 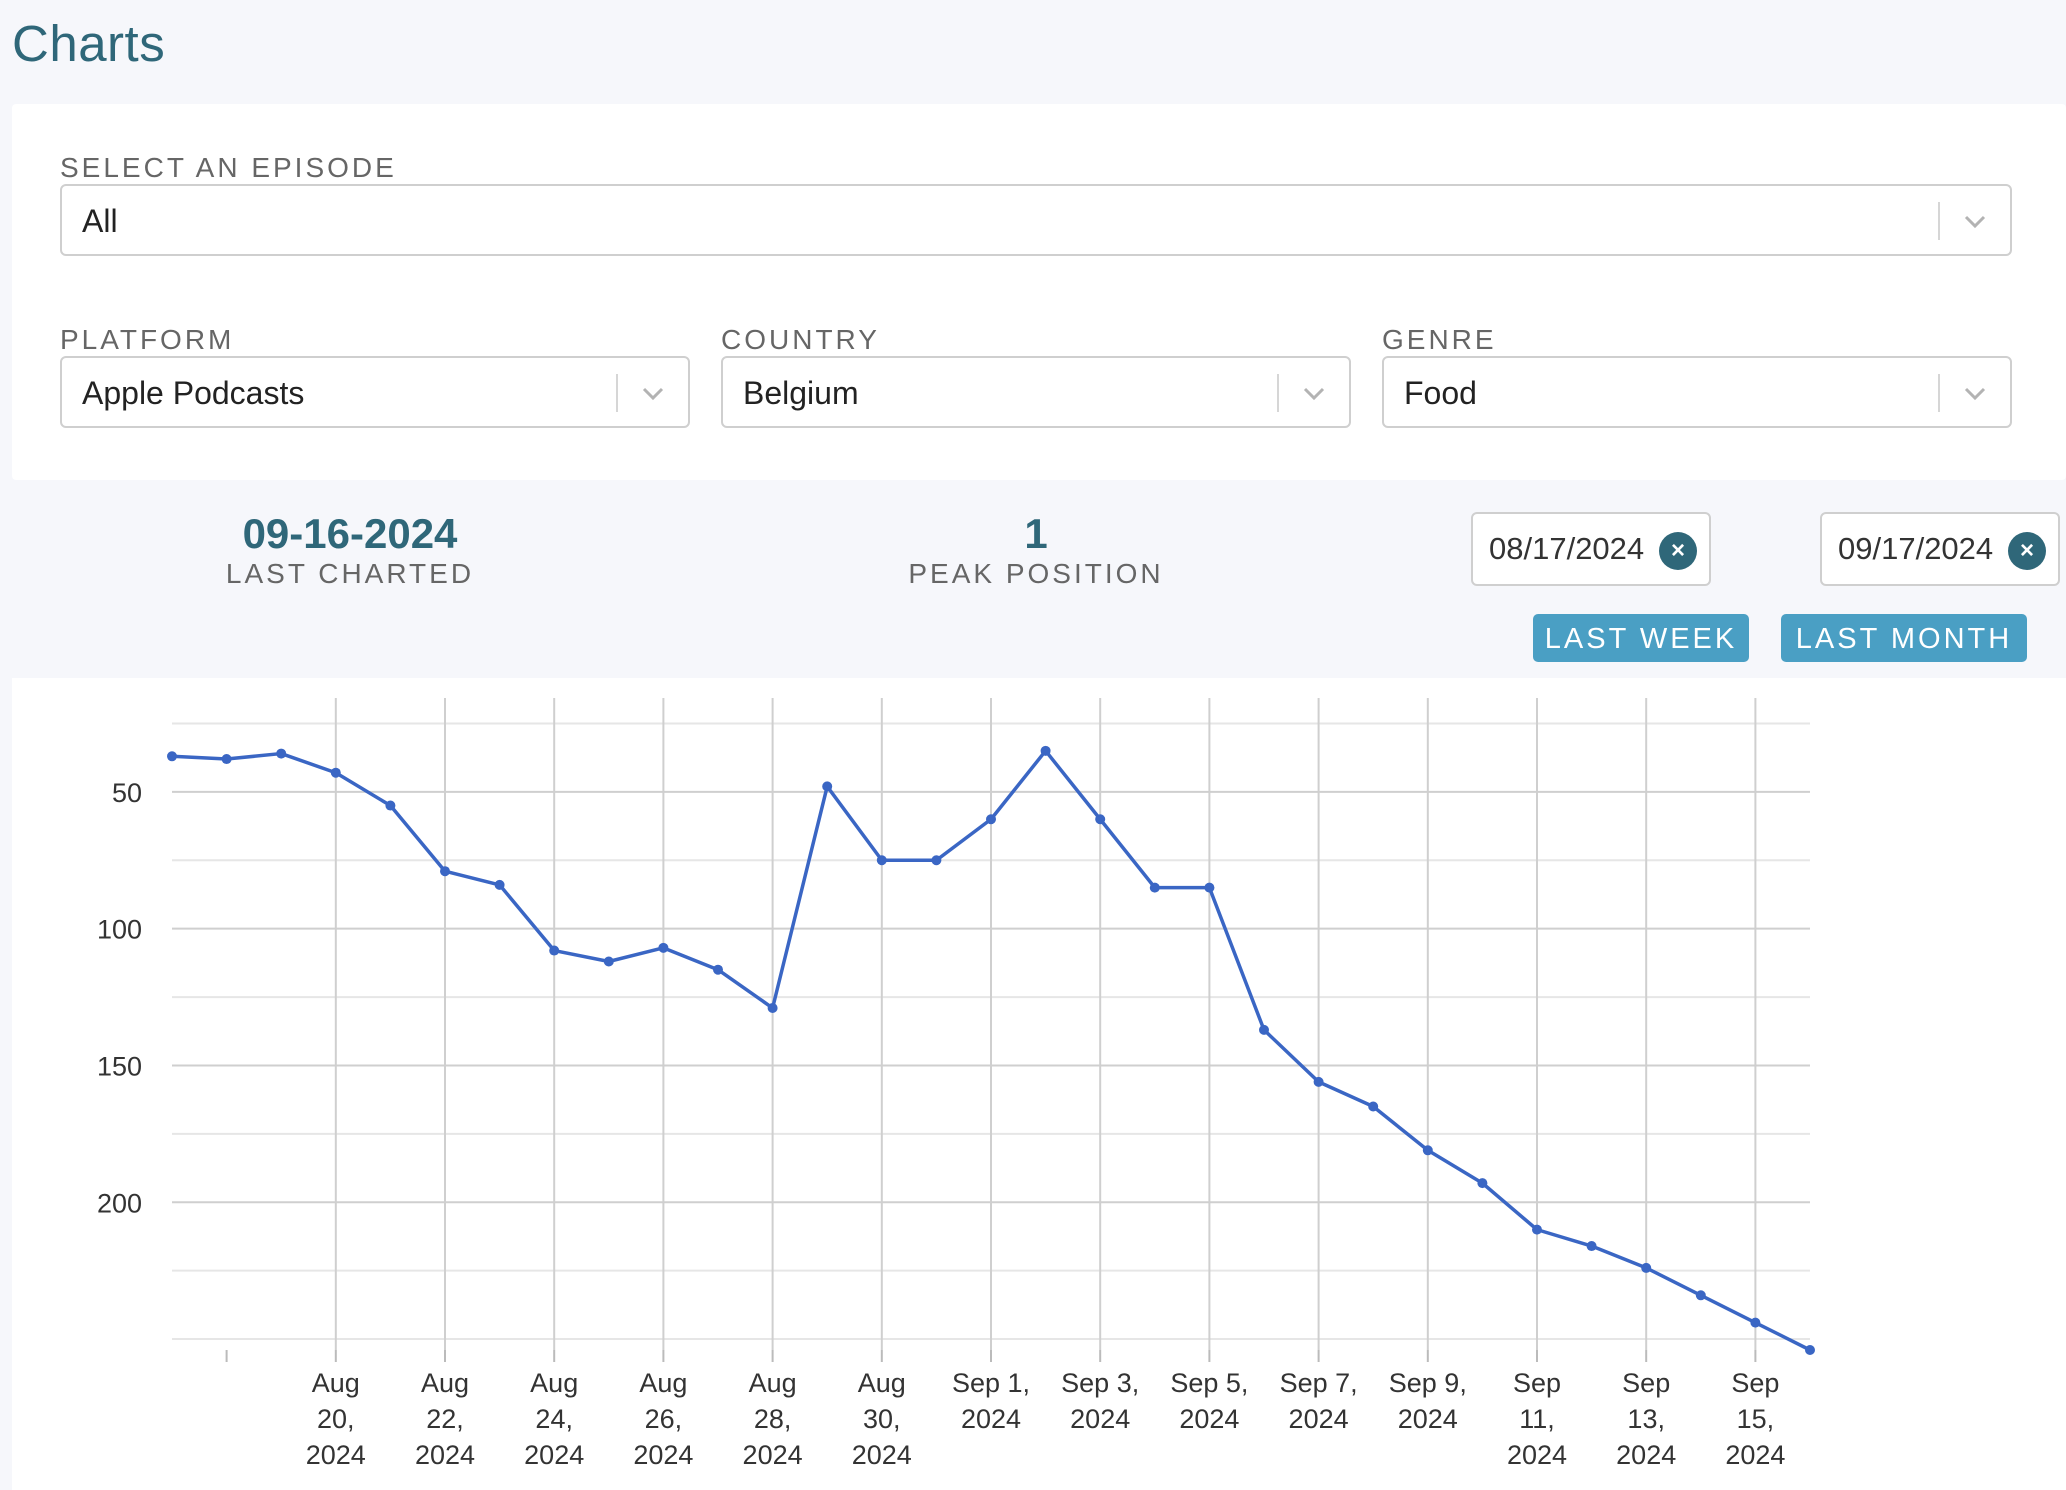 I want to click on end-date-value: 09/17/2024, so click(x=1916, y=548).